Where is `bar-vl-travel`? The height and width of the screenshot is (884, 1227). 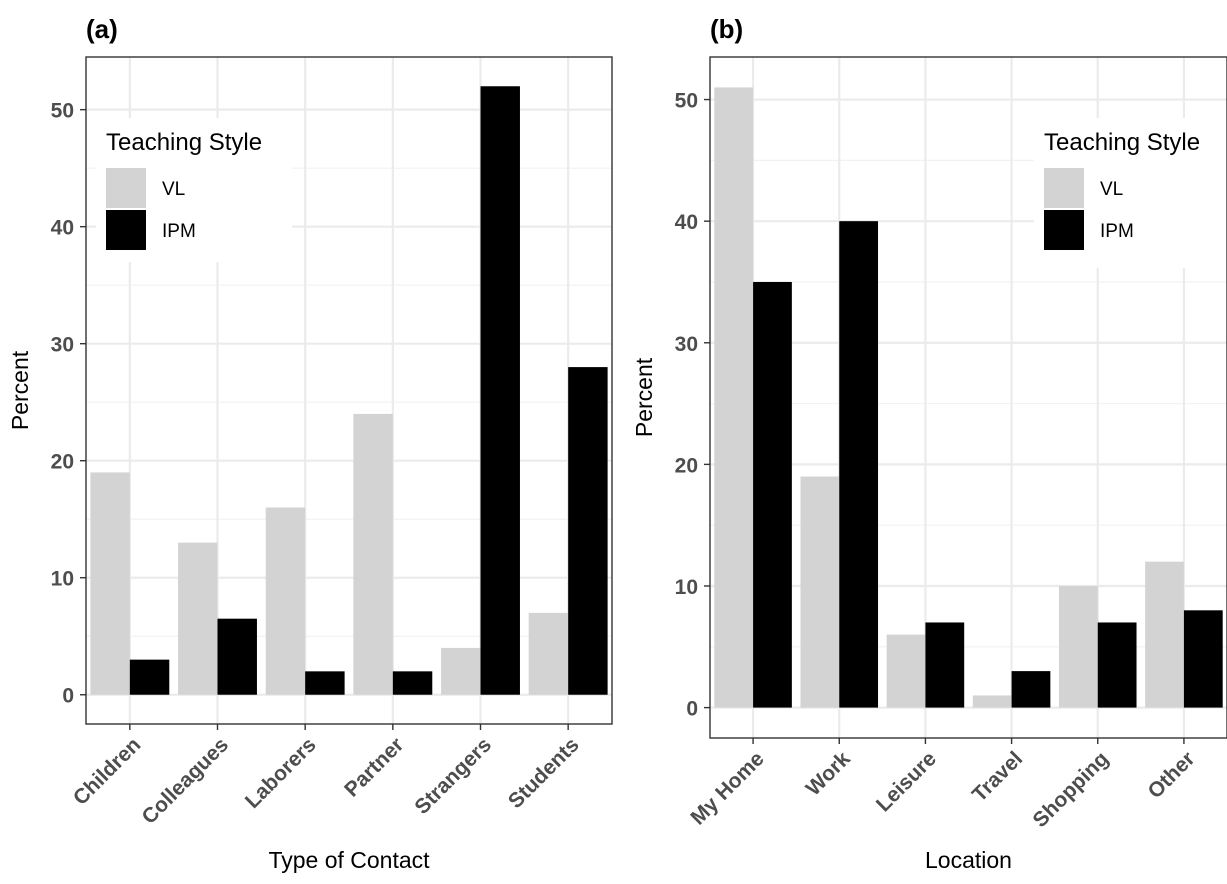 bar-vl-travel is located at coordinates (992, 701).